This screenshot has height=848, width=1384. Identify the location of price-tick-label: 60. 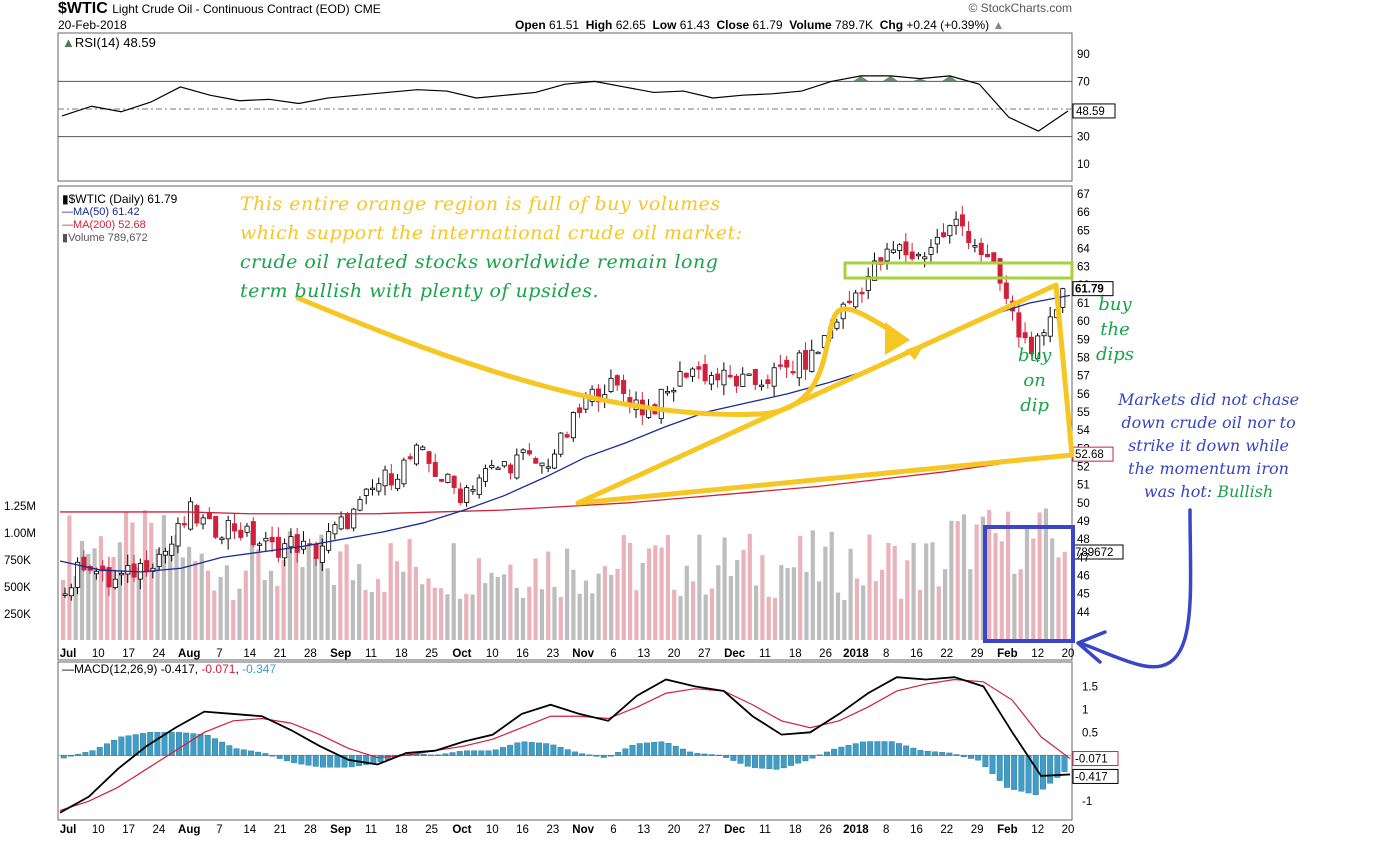
(1083, 322).